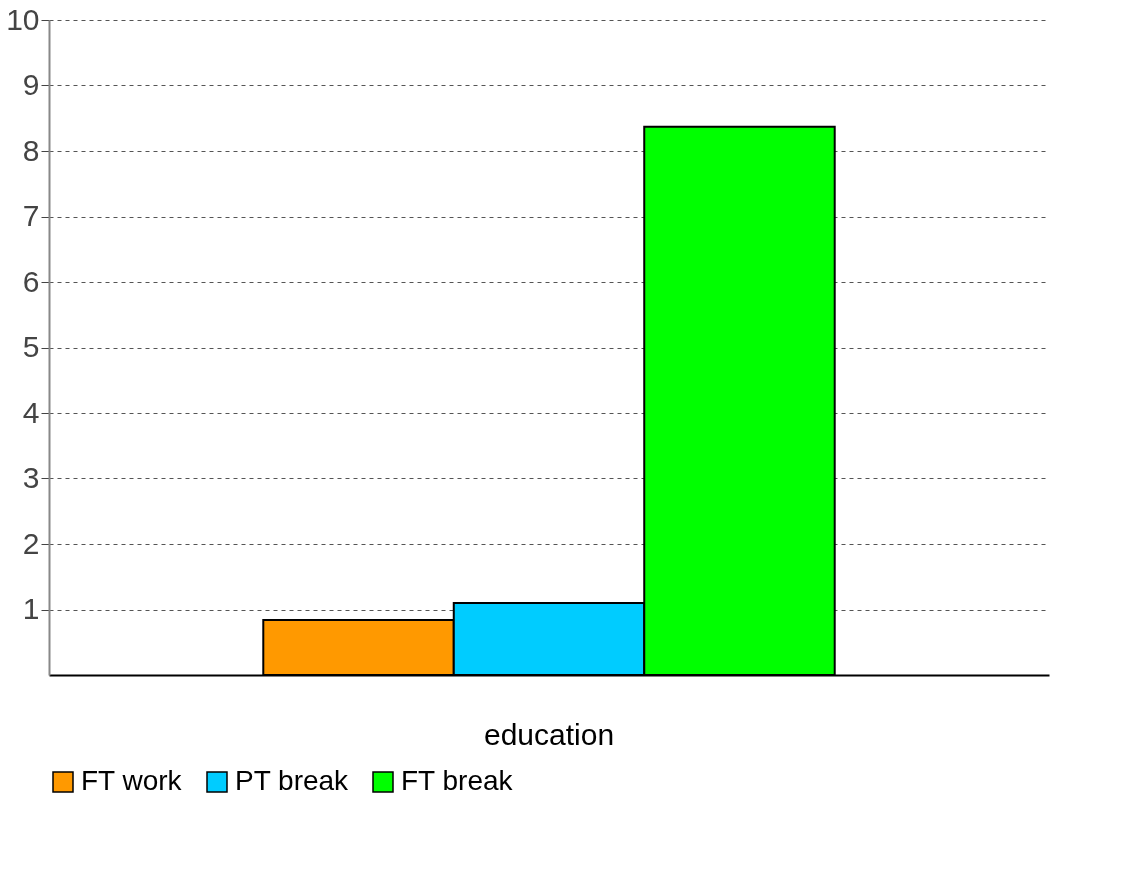 The height and width of the screenshot is (883, 1124). What do you see at coordinates (31, 150) in the screenshot?
I see `y-tick-label: 8` at bounding box center [31, 150].